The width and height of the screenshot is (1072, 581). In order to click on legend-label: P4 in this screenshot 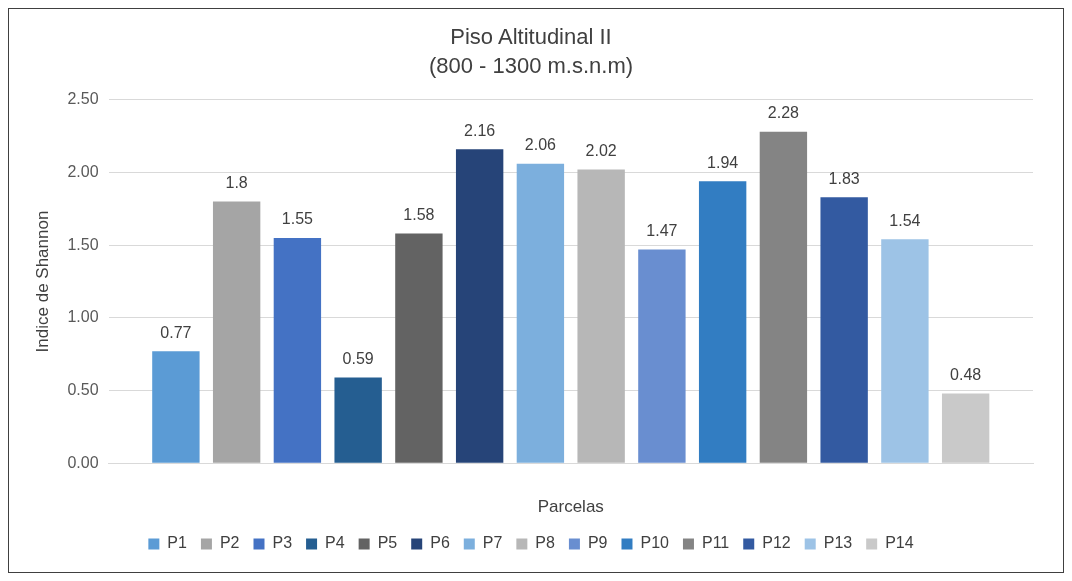, I will do `click(335, 543)`.